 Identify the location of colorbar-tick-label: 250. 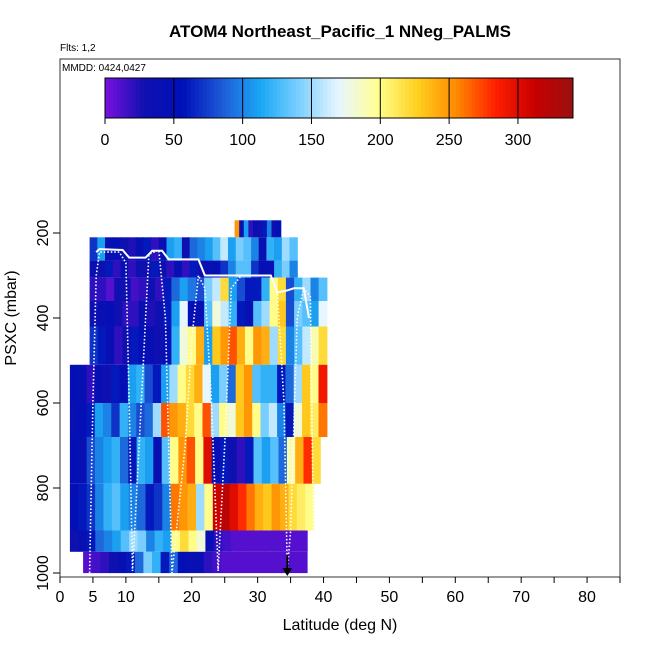
(449, 140).